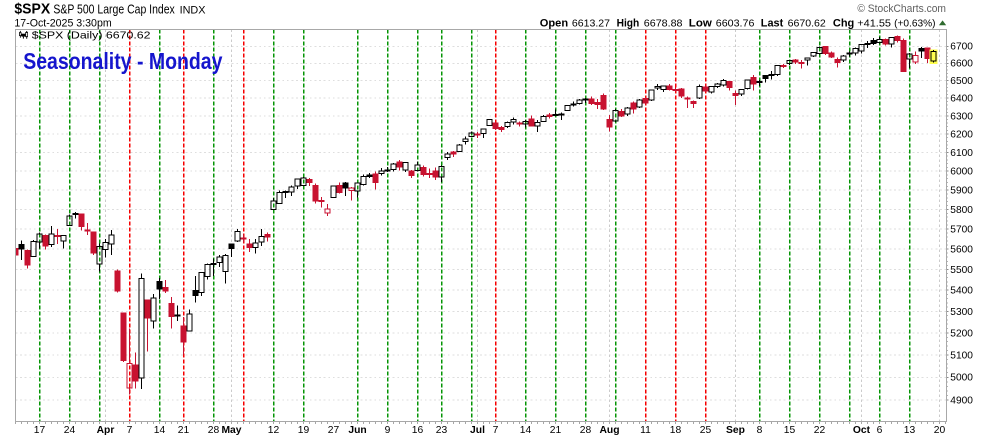 The height and width of the screenshot is (443, 990). I want to click on svg-text: 6100, so click(961, 153).